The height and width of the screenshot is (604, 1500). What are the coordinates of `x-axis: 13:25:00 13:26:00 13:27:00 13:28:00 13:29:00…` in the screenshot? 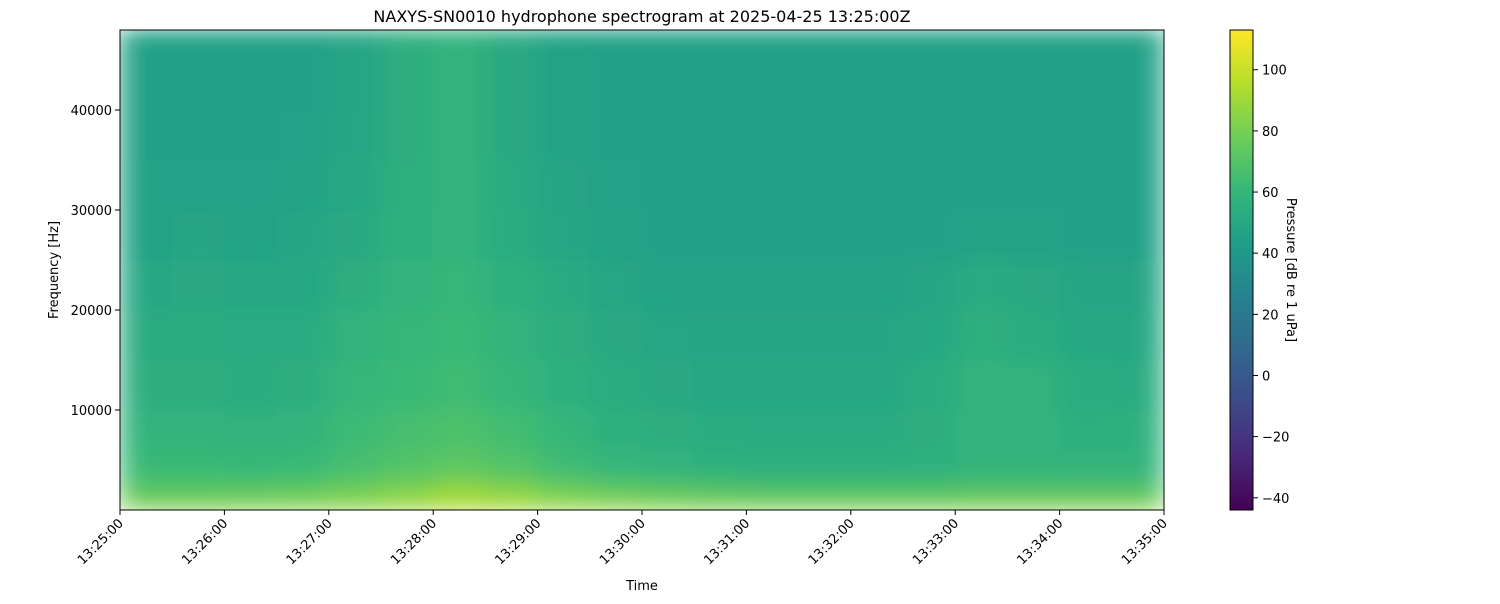 It's located at (623, 539).